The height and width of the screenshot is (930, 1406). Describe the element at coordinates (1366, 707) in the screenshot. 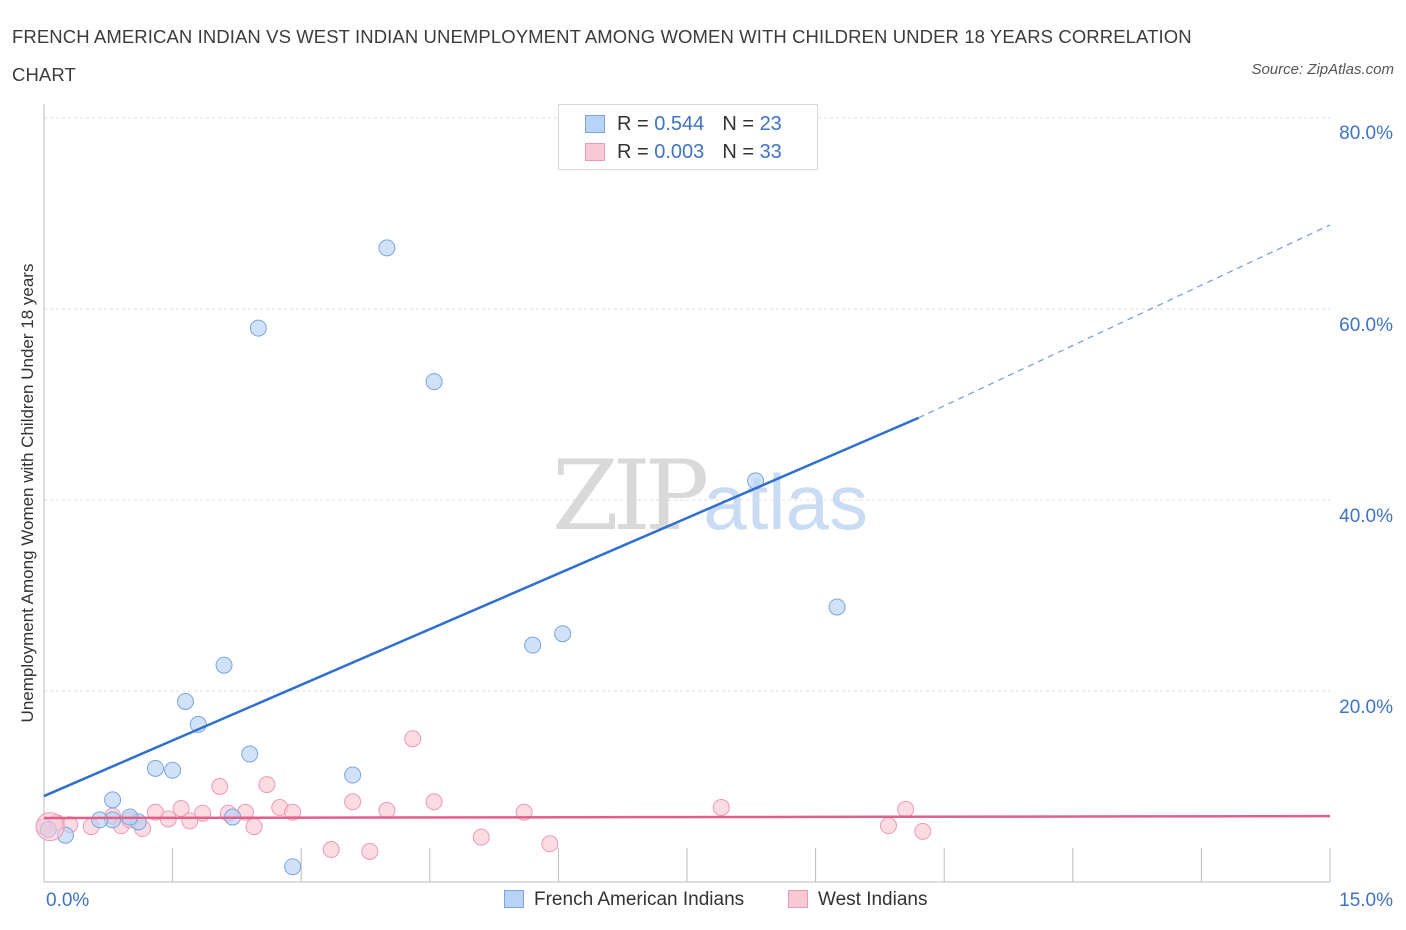

I see `y-tick-label-20: 20.0%` at that location.